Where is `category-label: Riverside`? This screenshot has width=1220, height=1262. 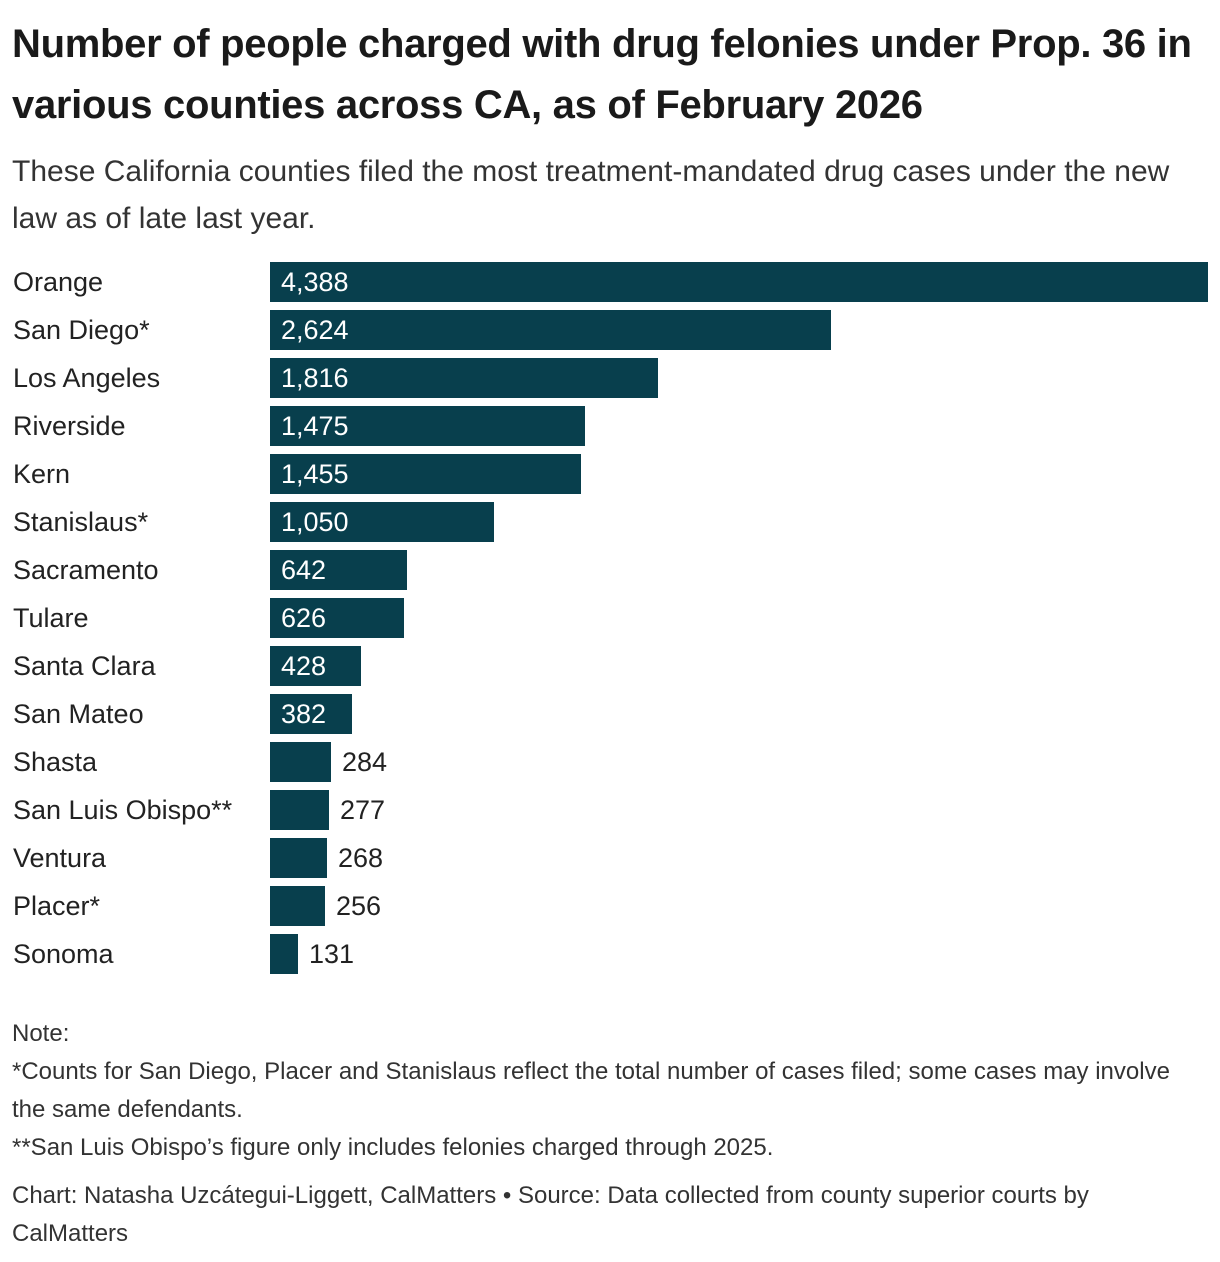
category-label: Riverside is located at coordinates (69, 426).